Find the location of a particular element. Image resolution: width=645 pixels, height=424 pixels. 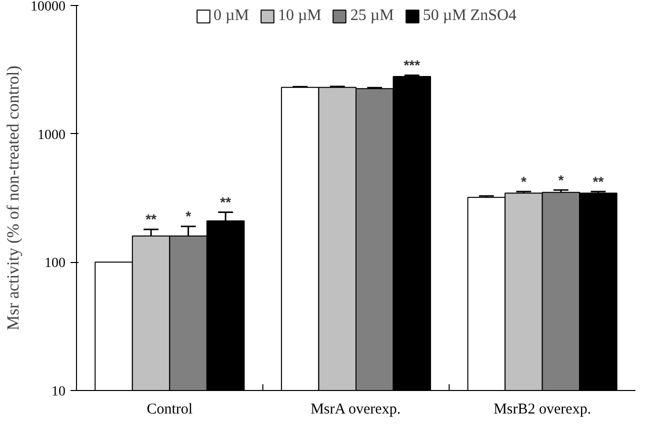

legend-label: 25 µM is located at coordinates (372, 16).